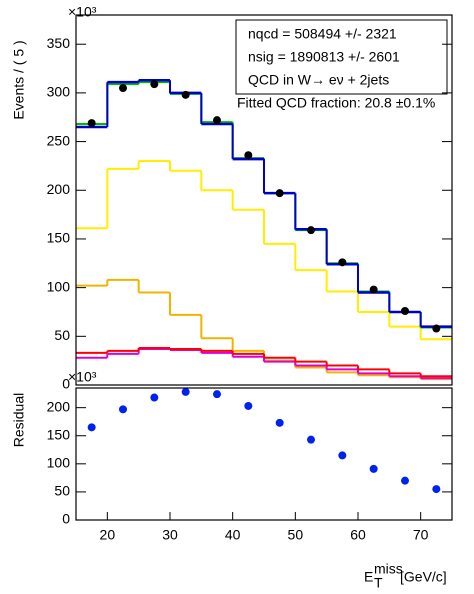 The width and height of the screenshot is (474, 594). I want to click on legend-text: QCD in W→ eν + 2jets, so click(318, 80).